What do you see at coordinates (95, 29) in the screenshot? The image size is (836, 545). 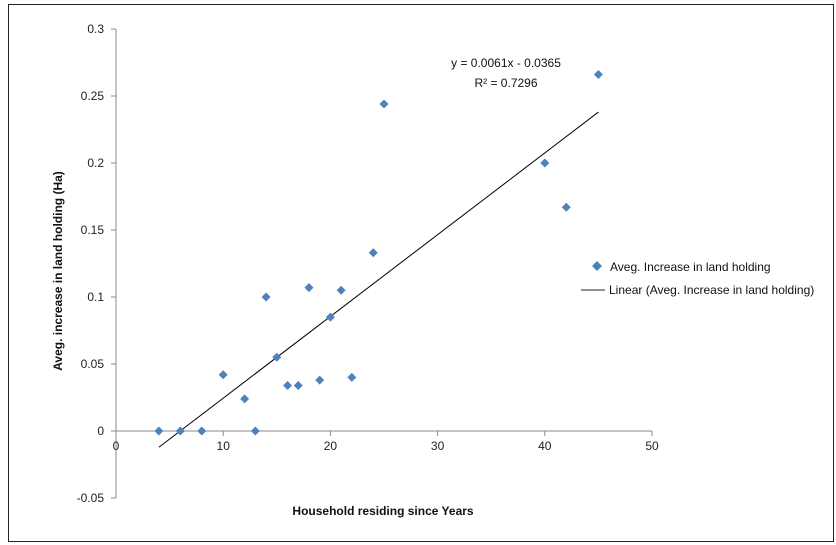 I see `y-tick-label: 0.3` at bounding box center [95, 29].